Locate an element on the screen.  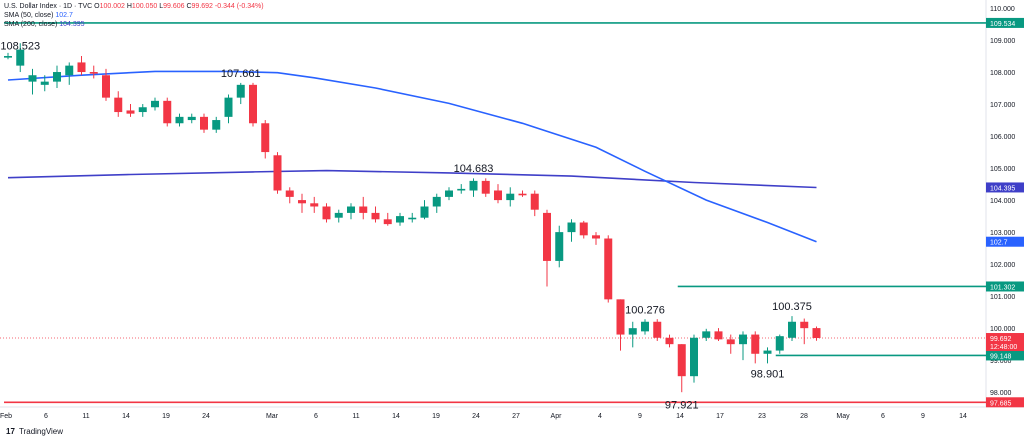
close-value: 99.692 is located at coordinates (202, 6).